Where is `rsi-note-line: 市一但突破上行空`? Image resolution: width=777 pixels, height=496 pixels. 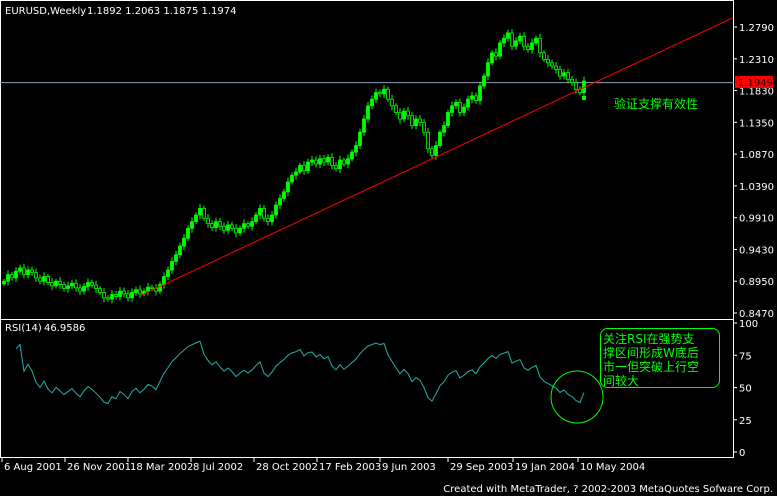 rsi-note-line: 市一但突破上行空 is located at coordinates (651, 366).